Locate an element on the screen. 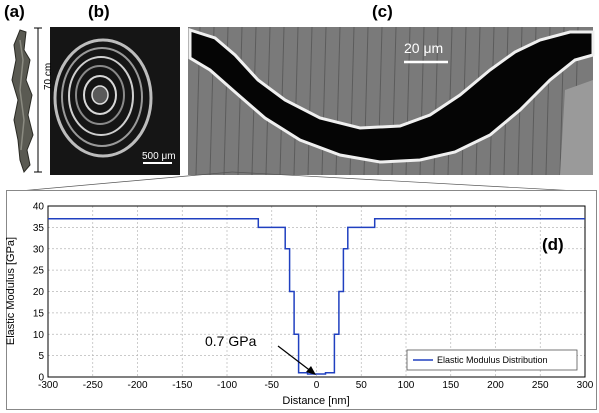 The height and width of the screenshot is (413, 599). panel-label-c: (c) is located at coordinates (382, 11).